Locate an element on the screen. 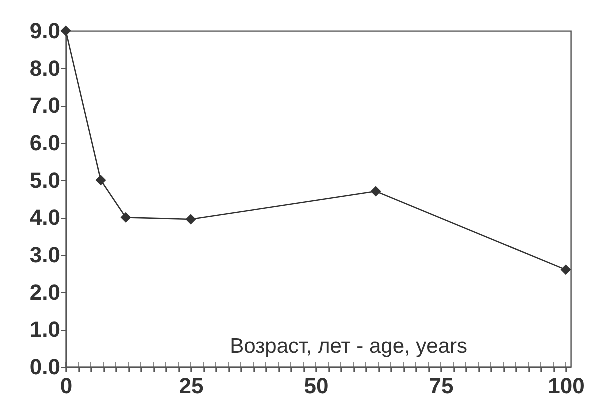 This screenshot has height=401, width=594. y-tick-label: 7.0 is located at coordinates (45, 105).